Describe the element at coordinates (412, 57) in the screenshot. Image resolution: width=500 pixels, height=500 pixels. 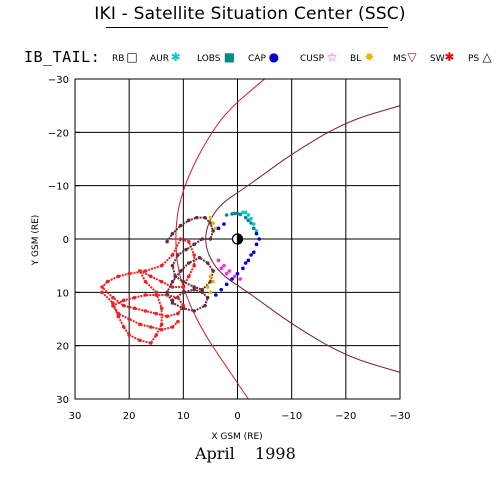
I see `down-triangle-marker: ▽` at that location.